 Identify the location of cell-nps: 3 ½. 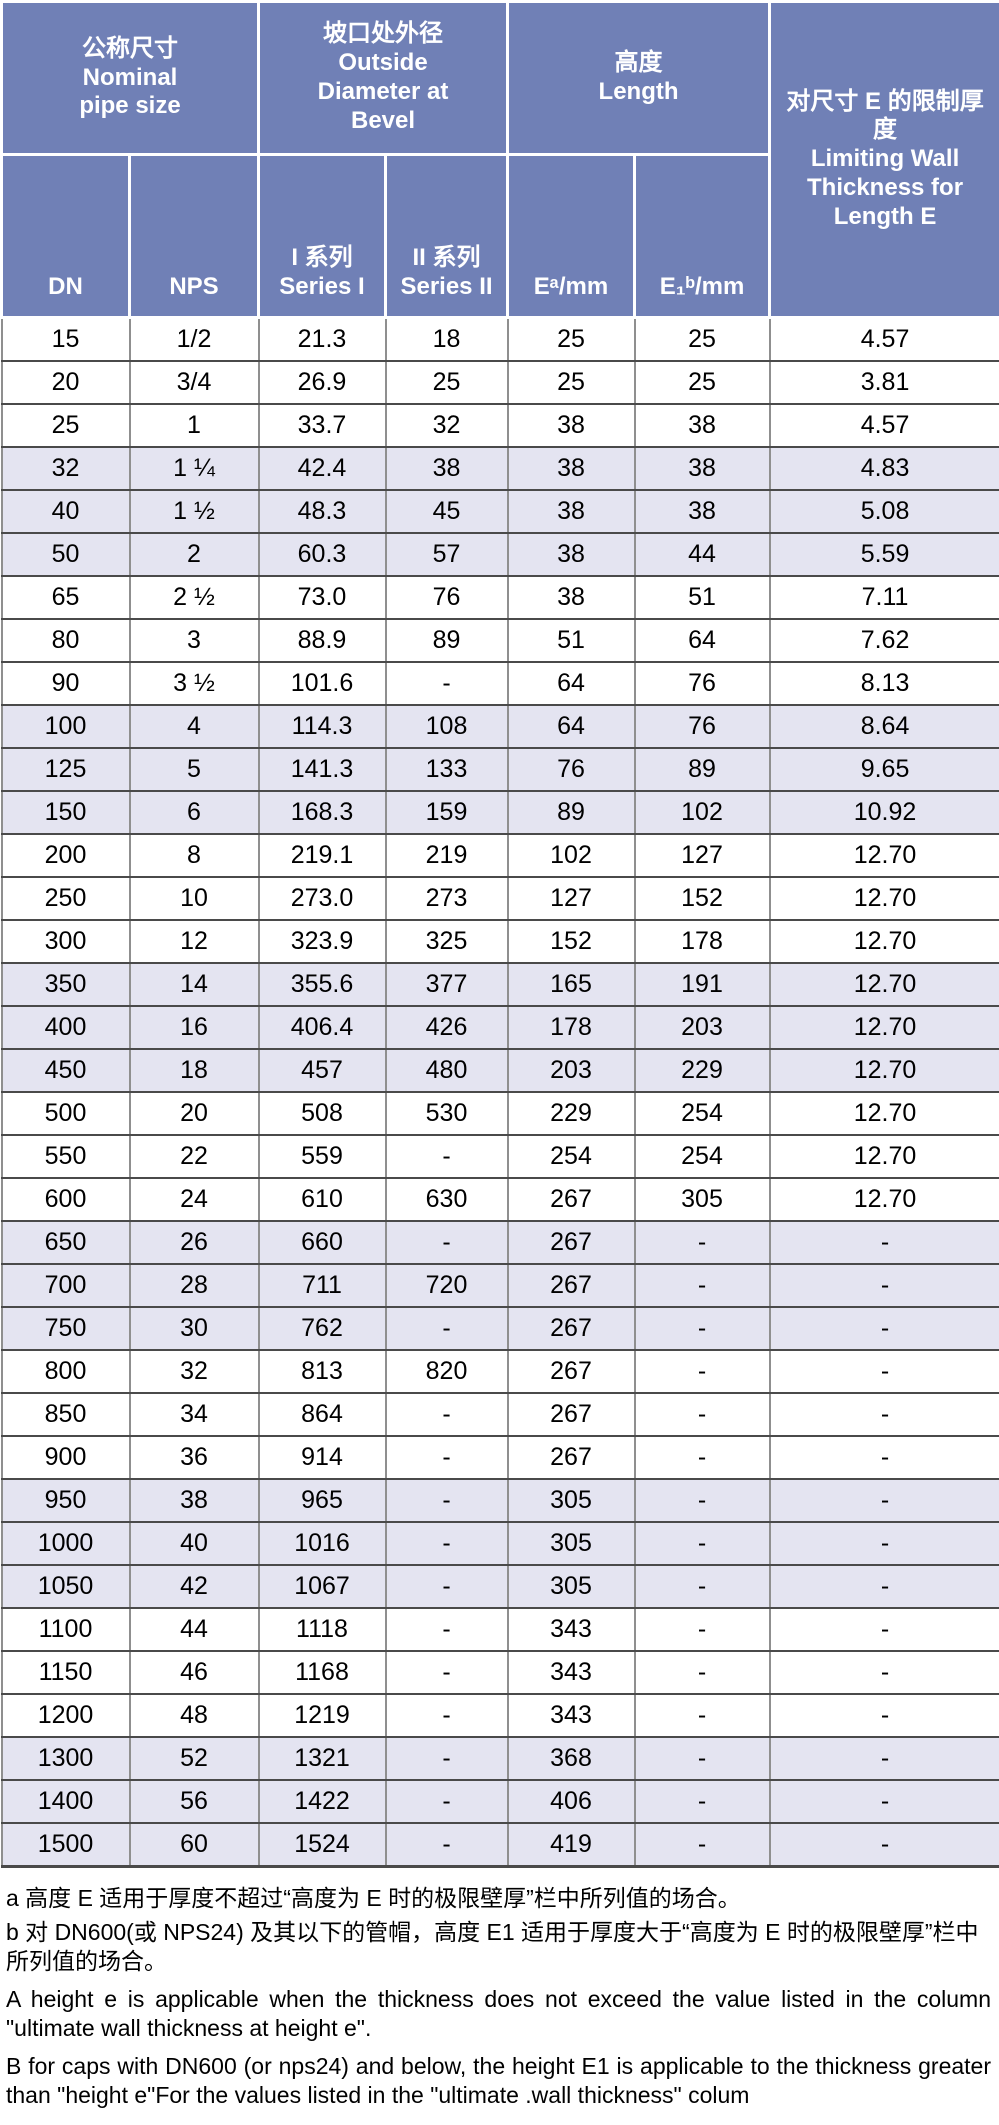
(194, 683).